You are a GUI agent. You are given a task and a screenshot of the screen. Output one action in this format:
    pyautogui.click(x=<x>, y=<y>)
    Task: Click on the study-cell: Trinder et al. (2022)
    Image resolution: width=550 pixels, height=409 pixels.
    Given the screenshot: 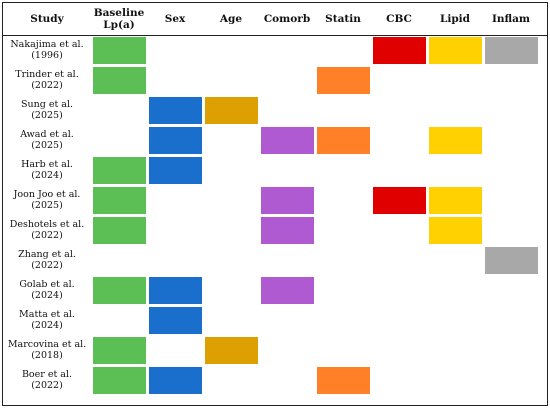 What is the action you would take?
    pyautogui.click(x=47, y=80)
    